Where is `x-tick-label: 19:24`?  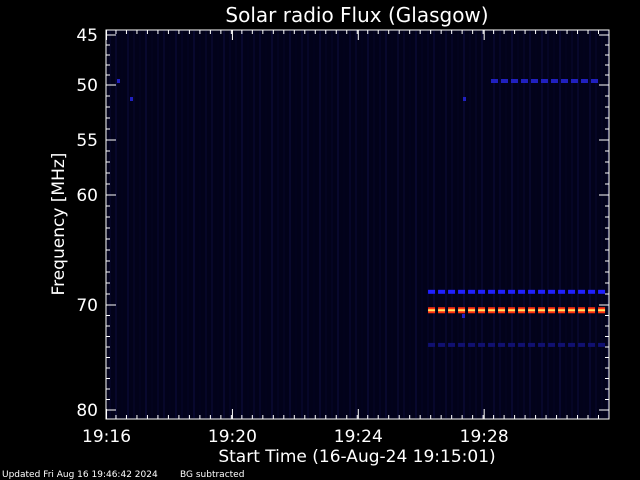 x-tick-label: 19:24 is located at coordinates (358, 437).